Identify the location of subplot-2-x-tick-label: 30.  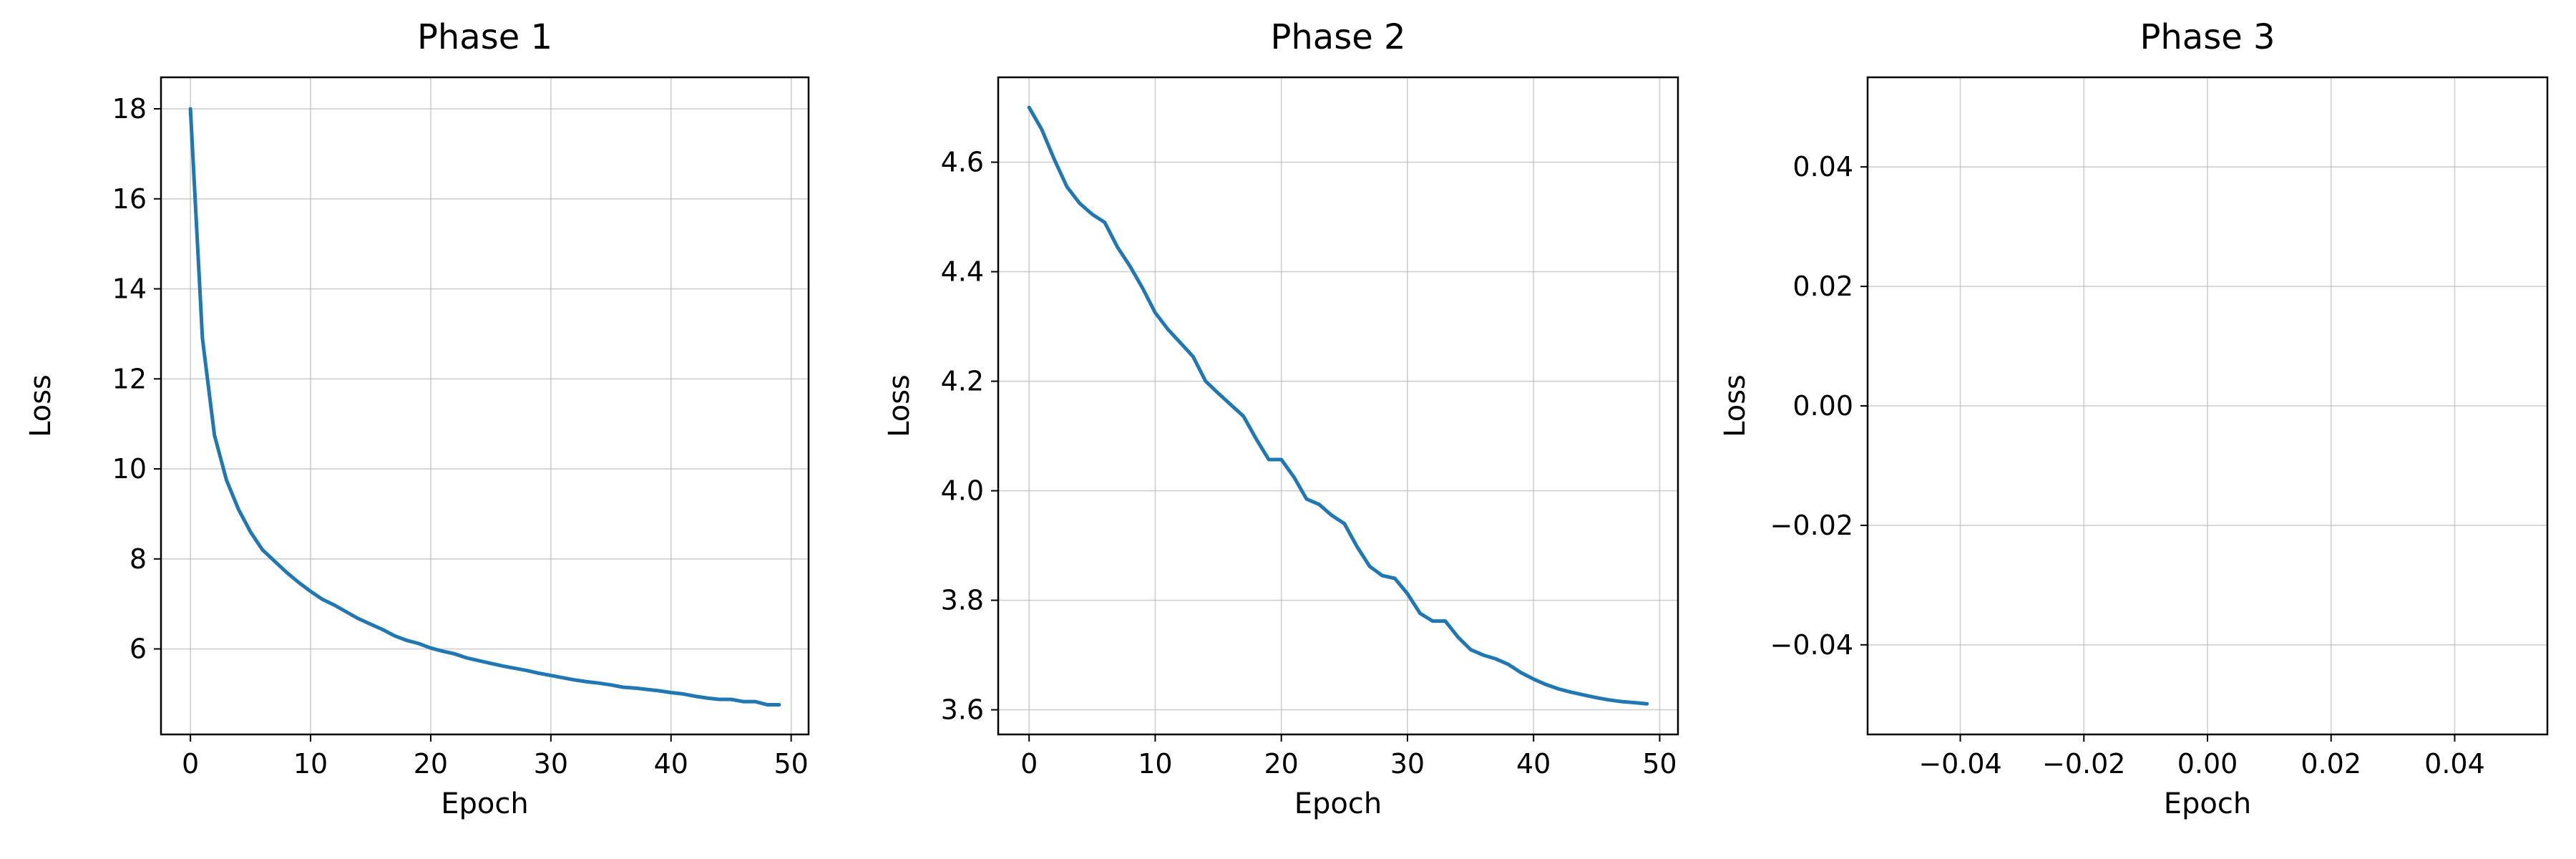
(1407, 764).